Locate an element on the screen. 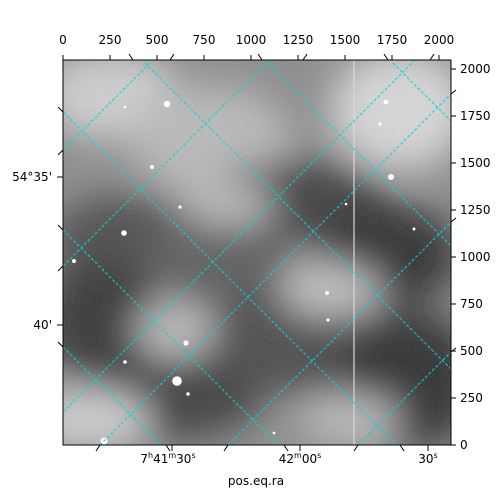 The width and height of the screenshot is (500, 504). top-tick-label: 1750 is located at coordinates (392, 40).